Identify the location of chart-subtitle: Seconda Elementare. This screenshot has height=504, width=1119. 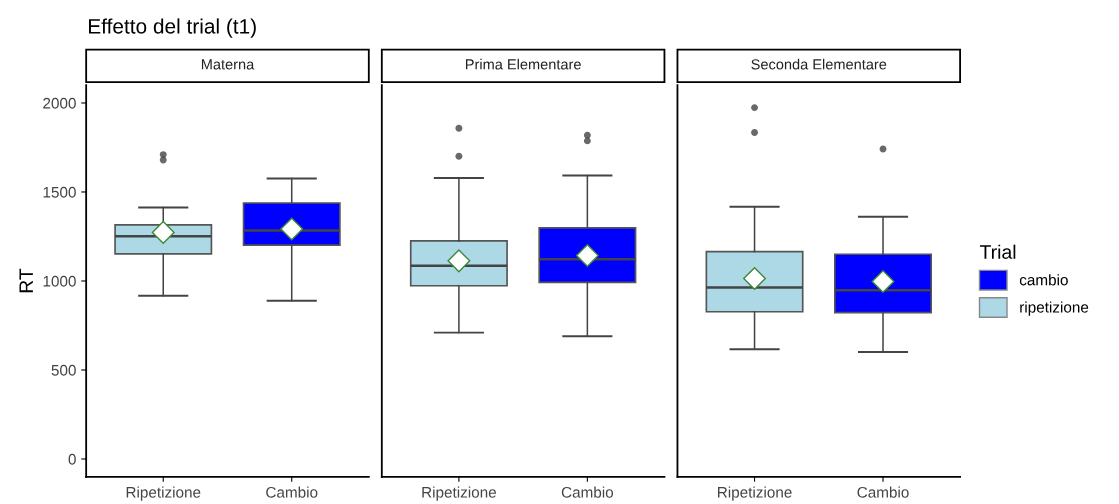
(819, 64).